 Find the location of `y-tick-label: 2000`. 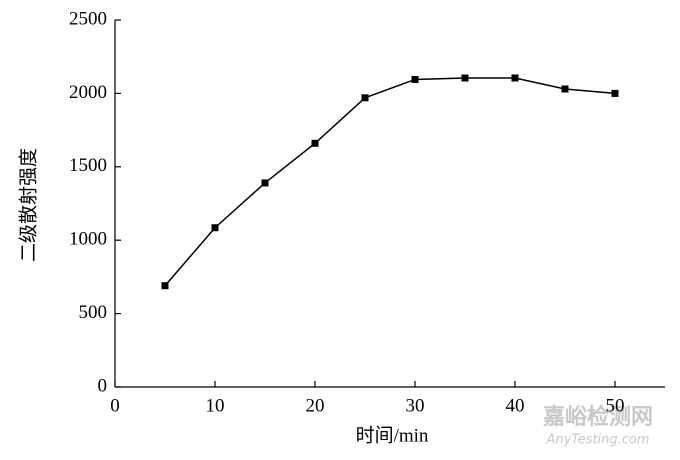

y-tick-label: 2000 is located at coordinates (88, 92).